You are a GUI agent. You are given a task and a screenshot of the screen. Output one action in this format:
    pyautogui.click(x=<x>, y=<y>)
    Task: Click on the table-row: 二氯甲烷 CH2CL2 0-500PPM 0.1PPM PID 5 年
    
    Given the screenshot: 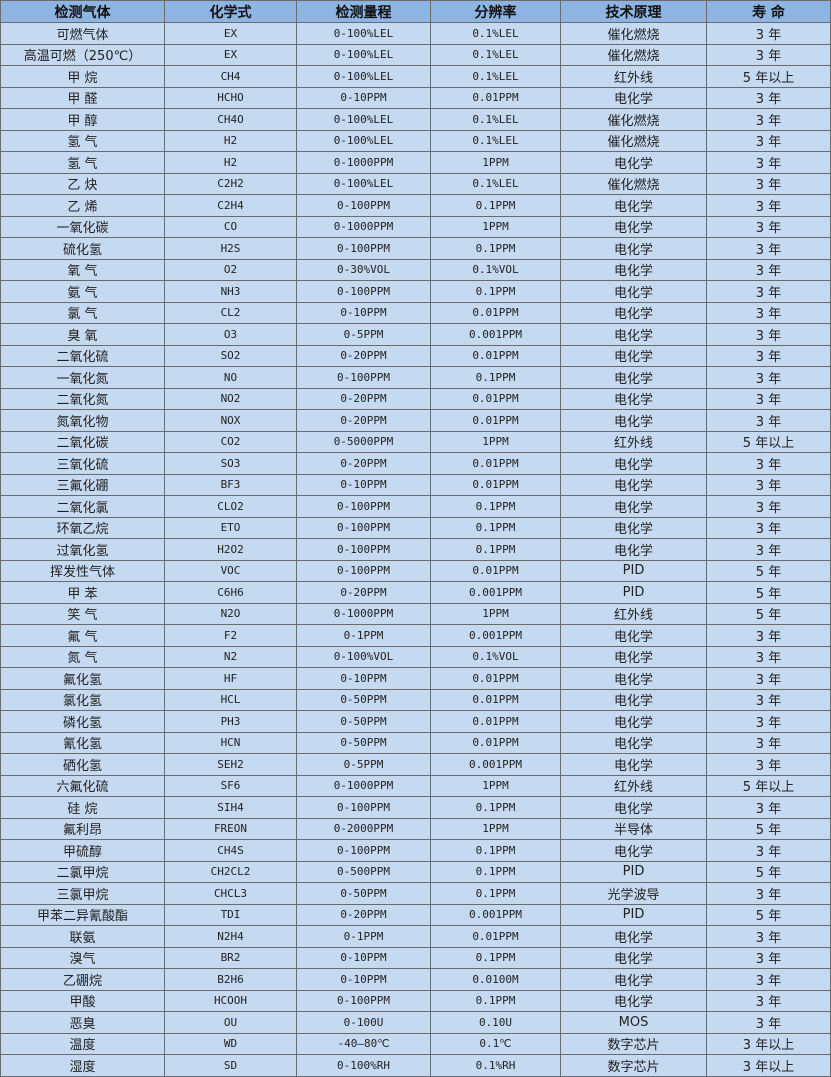 What is the action you would take?
    pyautogui.click(x=415, y=871)
    